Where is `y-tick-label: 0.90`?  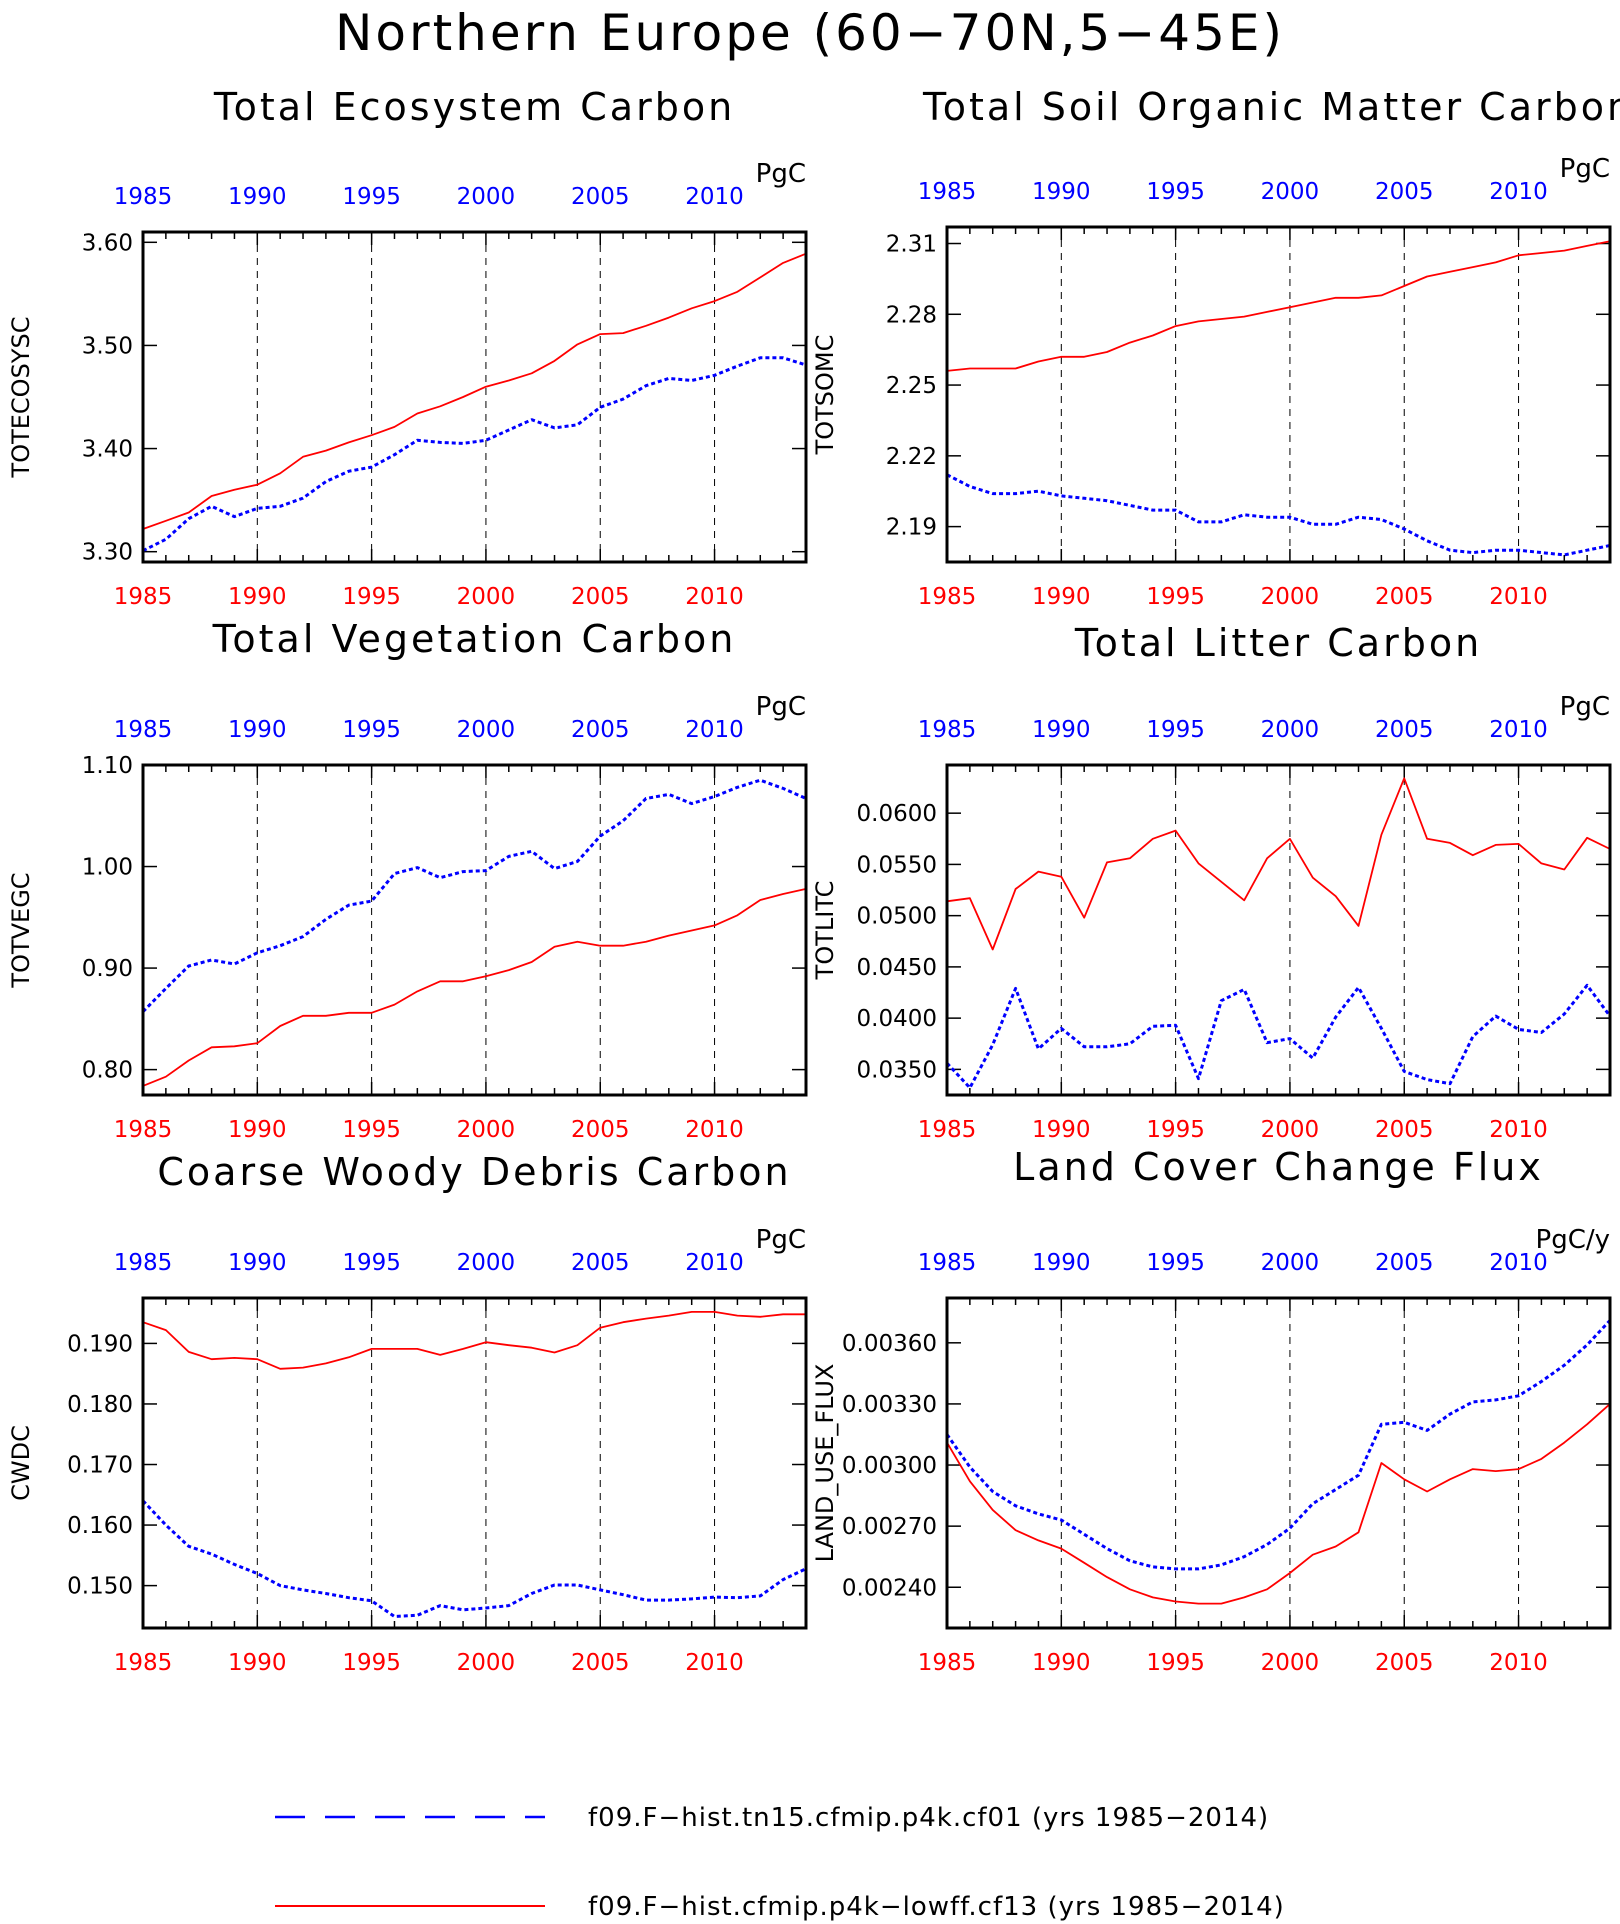 y-tick-label: 0.90 is located at coordinates (107, 969).